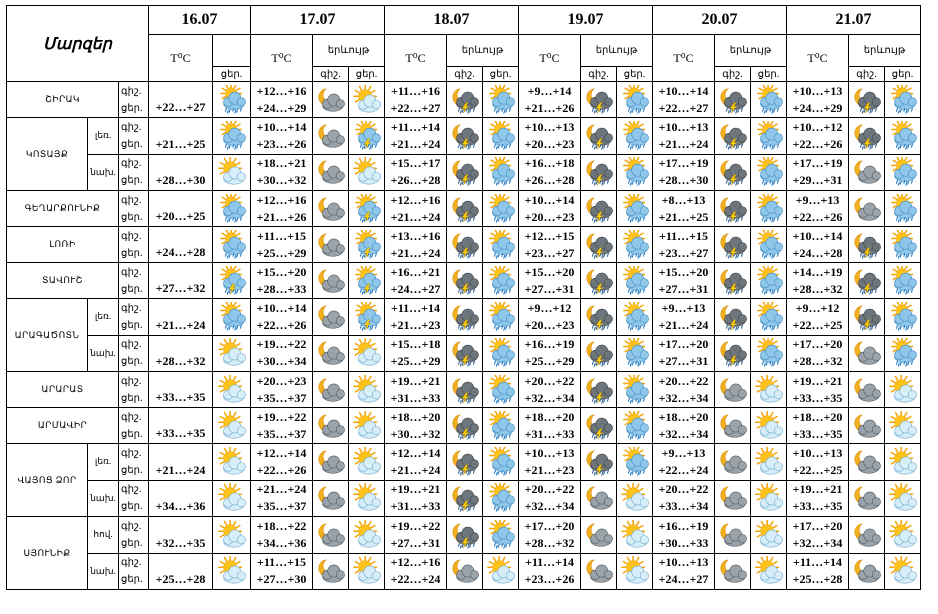 Image resolution: width=938 pixels, height=614 pixels. Describe the element at coordinates (549, 208) in the screenshot. I see `temp-range: +10…+14 +20…+23` at that location.